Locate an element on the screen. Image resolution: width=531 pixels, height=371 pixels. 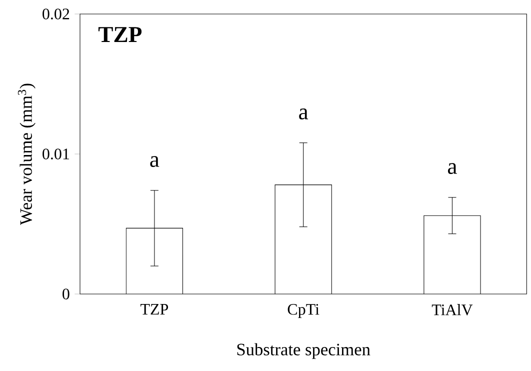
annotation: TZP is located at coordinates (120, 34).